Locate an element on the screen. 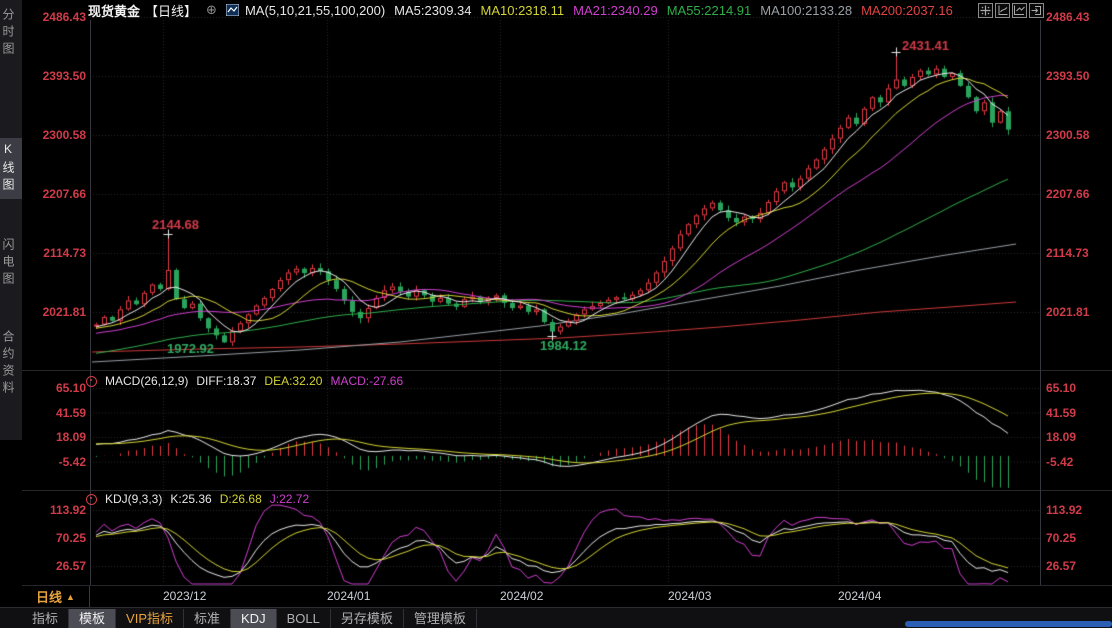 This screenshot has height=628, width=1112. period-arrow-icon: ▲ is located at coordinates (70, 596).